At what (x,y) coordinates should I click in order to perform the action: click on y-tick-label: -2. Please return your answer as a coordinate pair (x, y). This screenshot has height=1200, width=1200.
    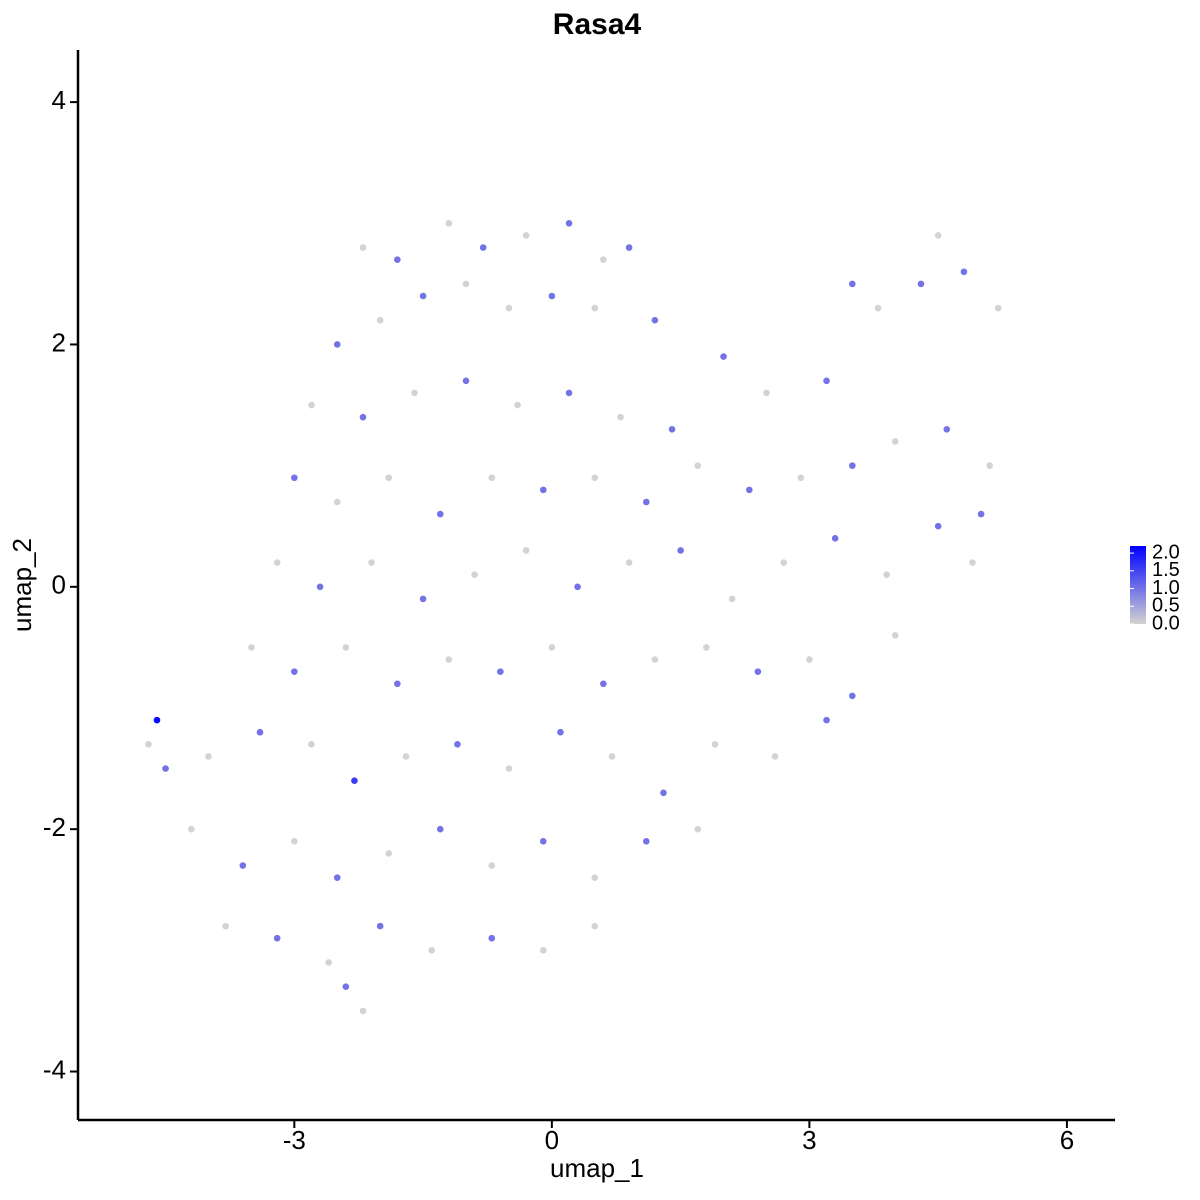
    Looking at the image, I should click on (54, 827).